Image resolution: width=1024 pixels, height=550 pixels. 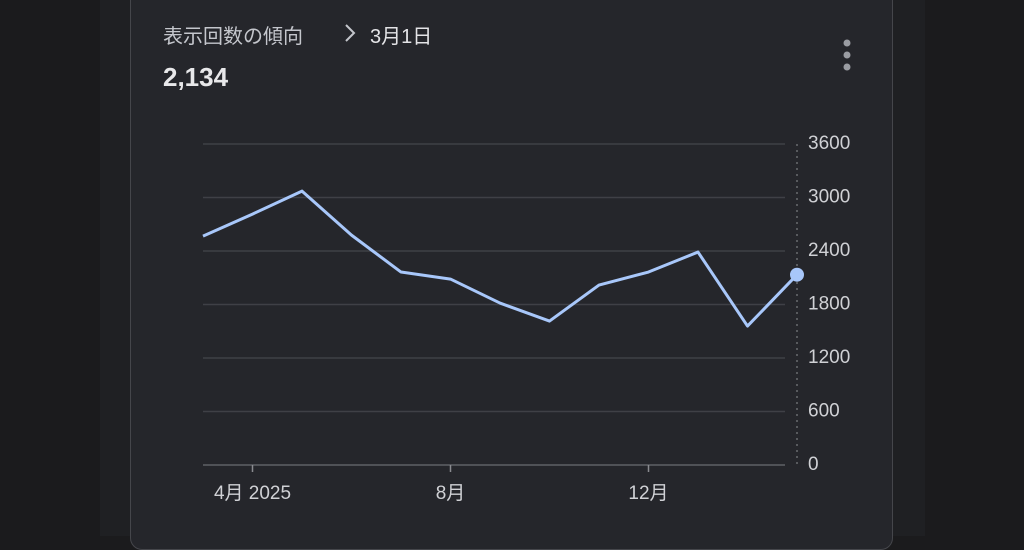 I want to click on menu-icon, so click(x=847, y=56).